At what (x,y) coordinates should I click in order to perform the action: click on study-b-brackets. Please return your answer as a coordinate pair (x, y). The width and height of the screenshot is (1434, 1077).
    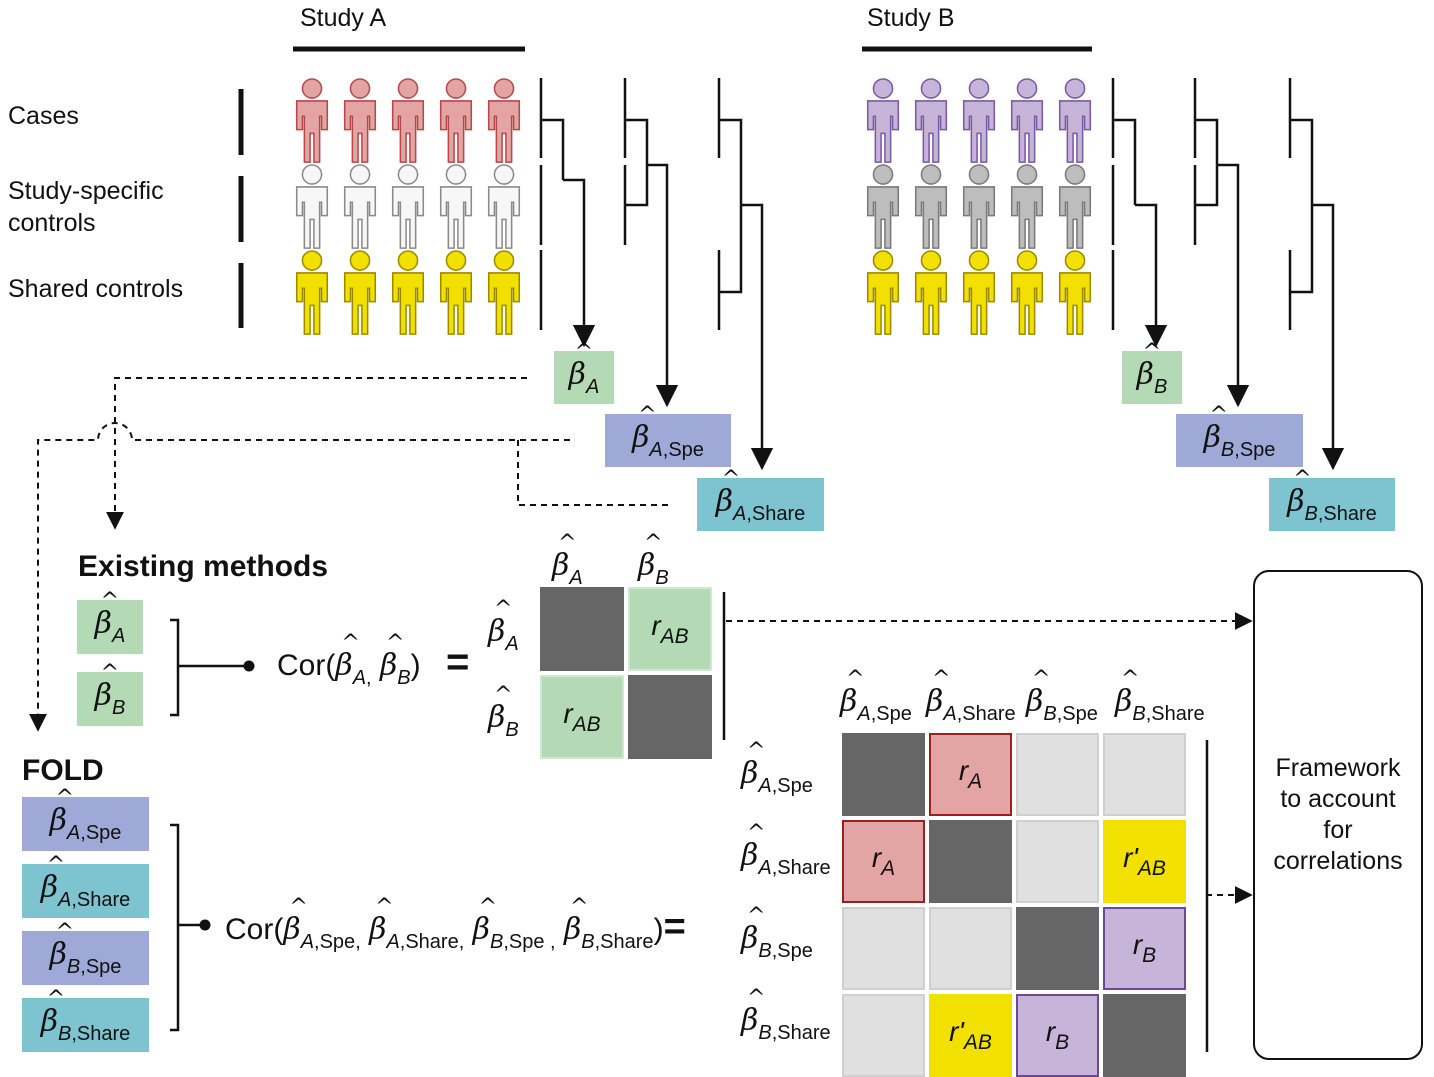
    Looking at the image, I should click on (1228, 274).